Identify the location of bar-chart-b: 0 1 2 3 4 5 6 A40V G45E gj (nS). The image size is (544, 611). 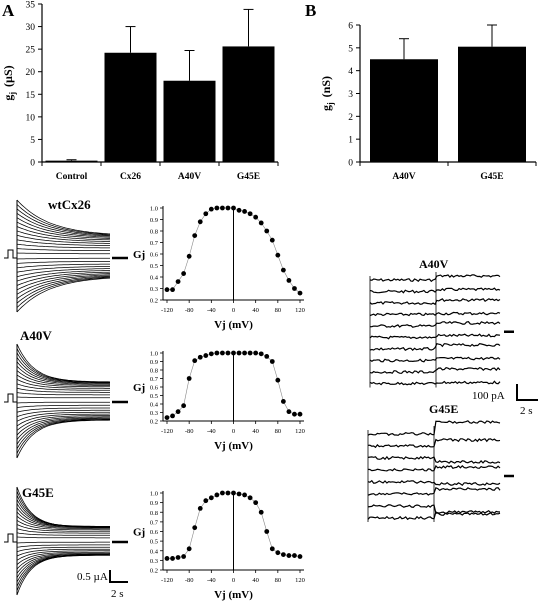
(428, 102).